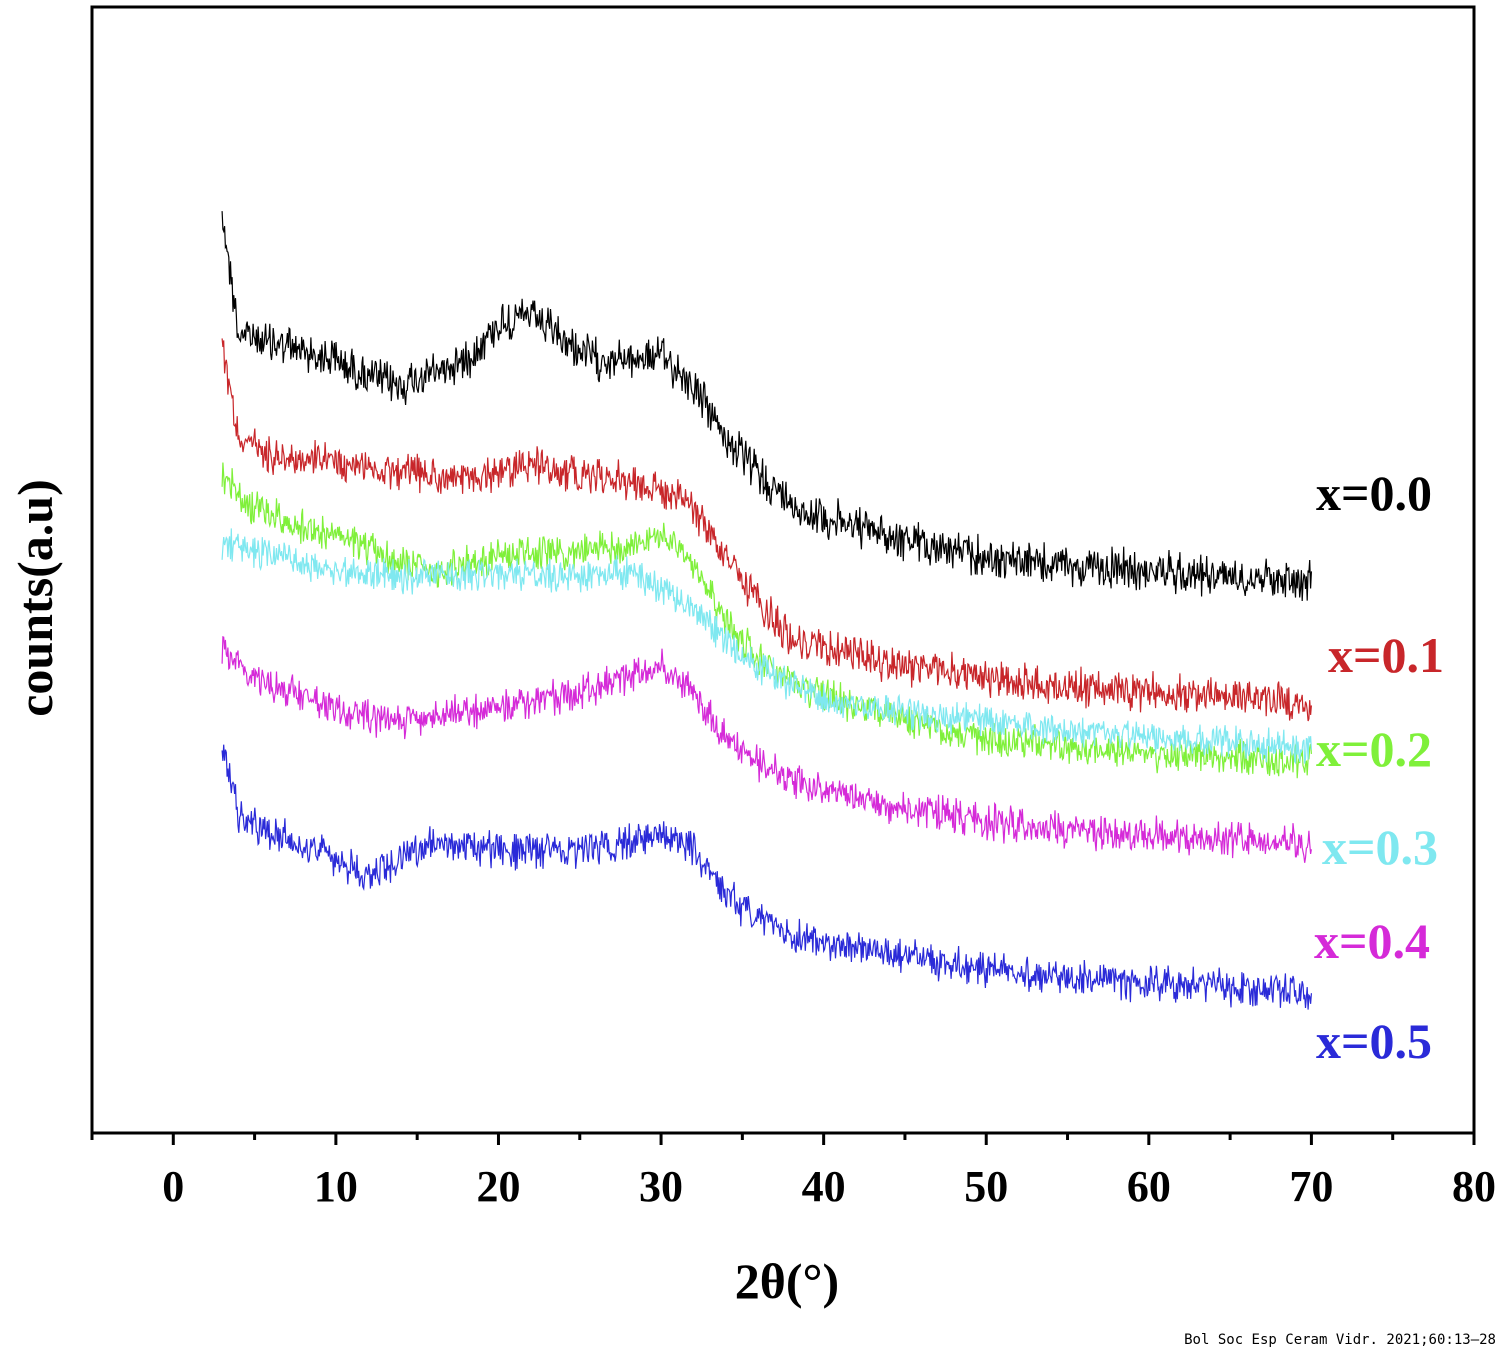  I want to click on x-tick-label: 60, so click(1149, 1186).